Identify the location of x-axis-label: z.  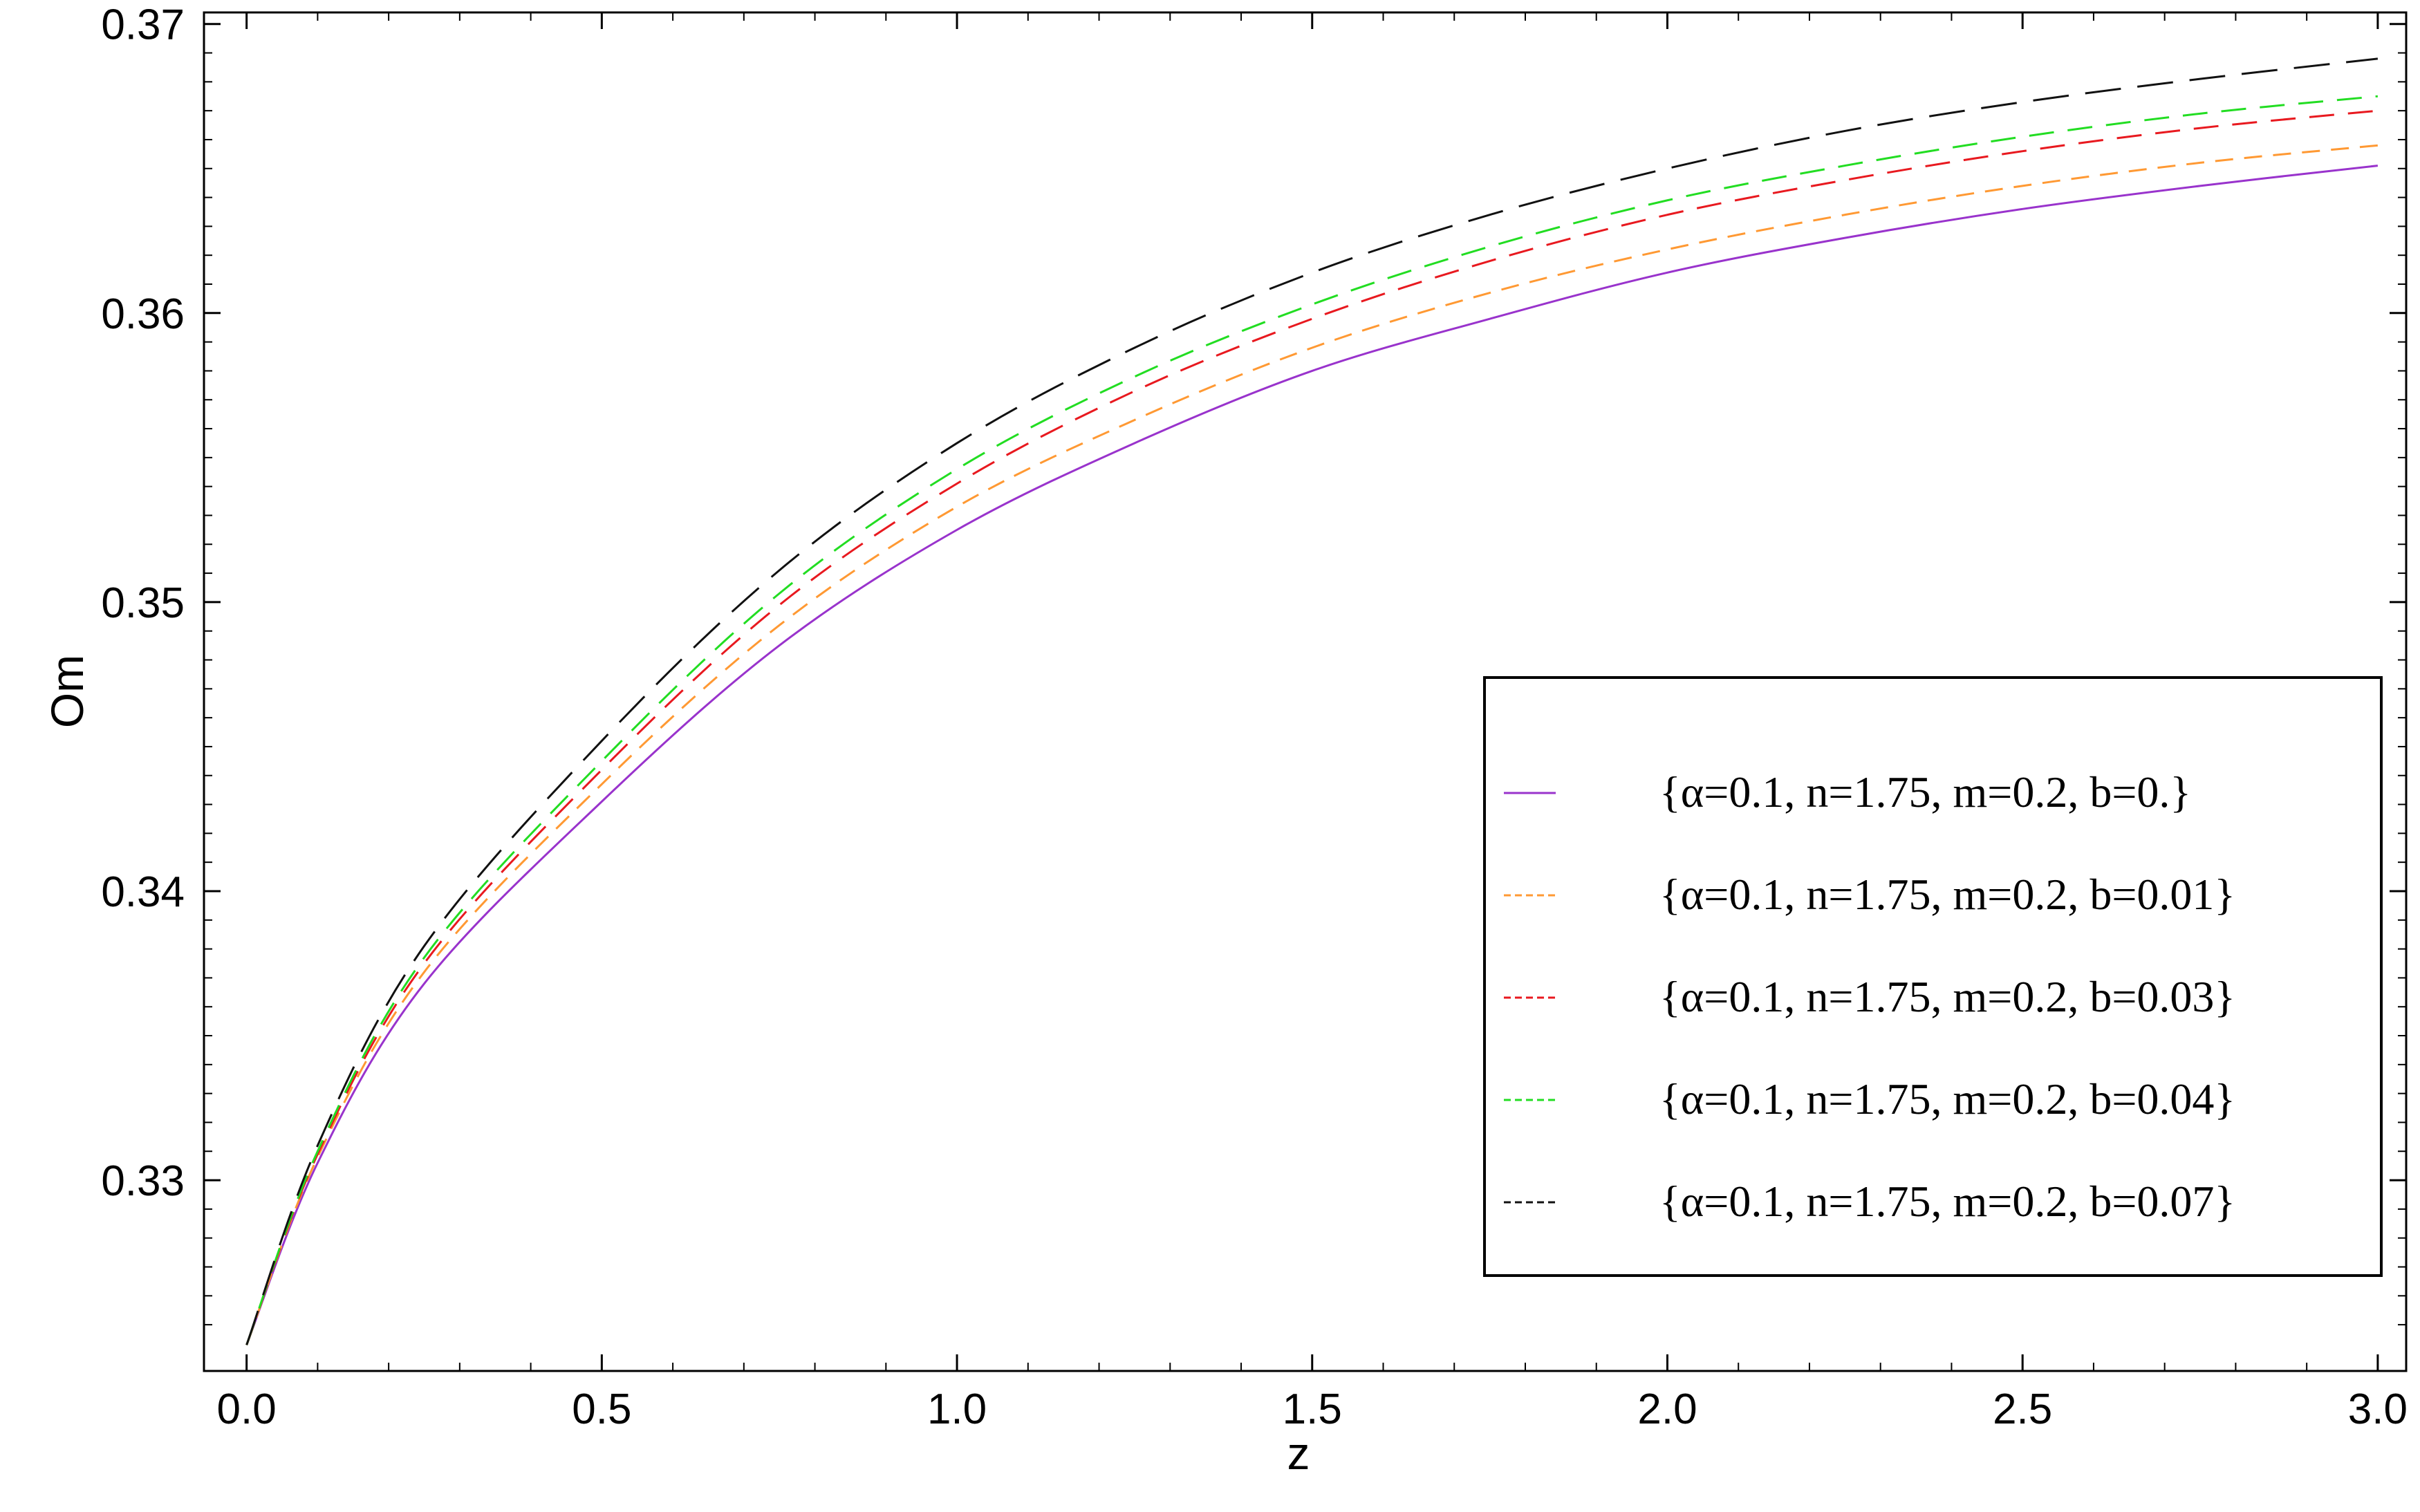
(1298, 1453).